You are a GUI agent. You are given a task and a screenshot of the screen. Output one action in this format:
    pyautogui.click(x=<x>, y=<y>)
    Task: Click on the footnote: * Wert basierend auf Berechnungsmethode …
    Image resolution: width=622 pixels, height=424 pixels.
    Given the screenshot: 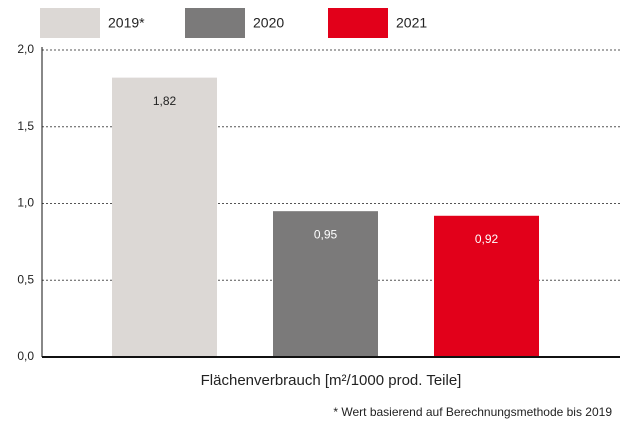 What is the action you would take?
    pyautogui.click(x=472, y=412)
    